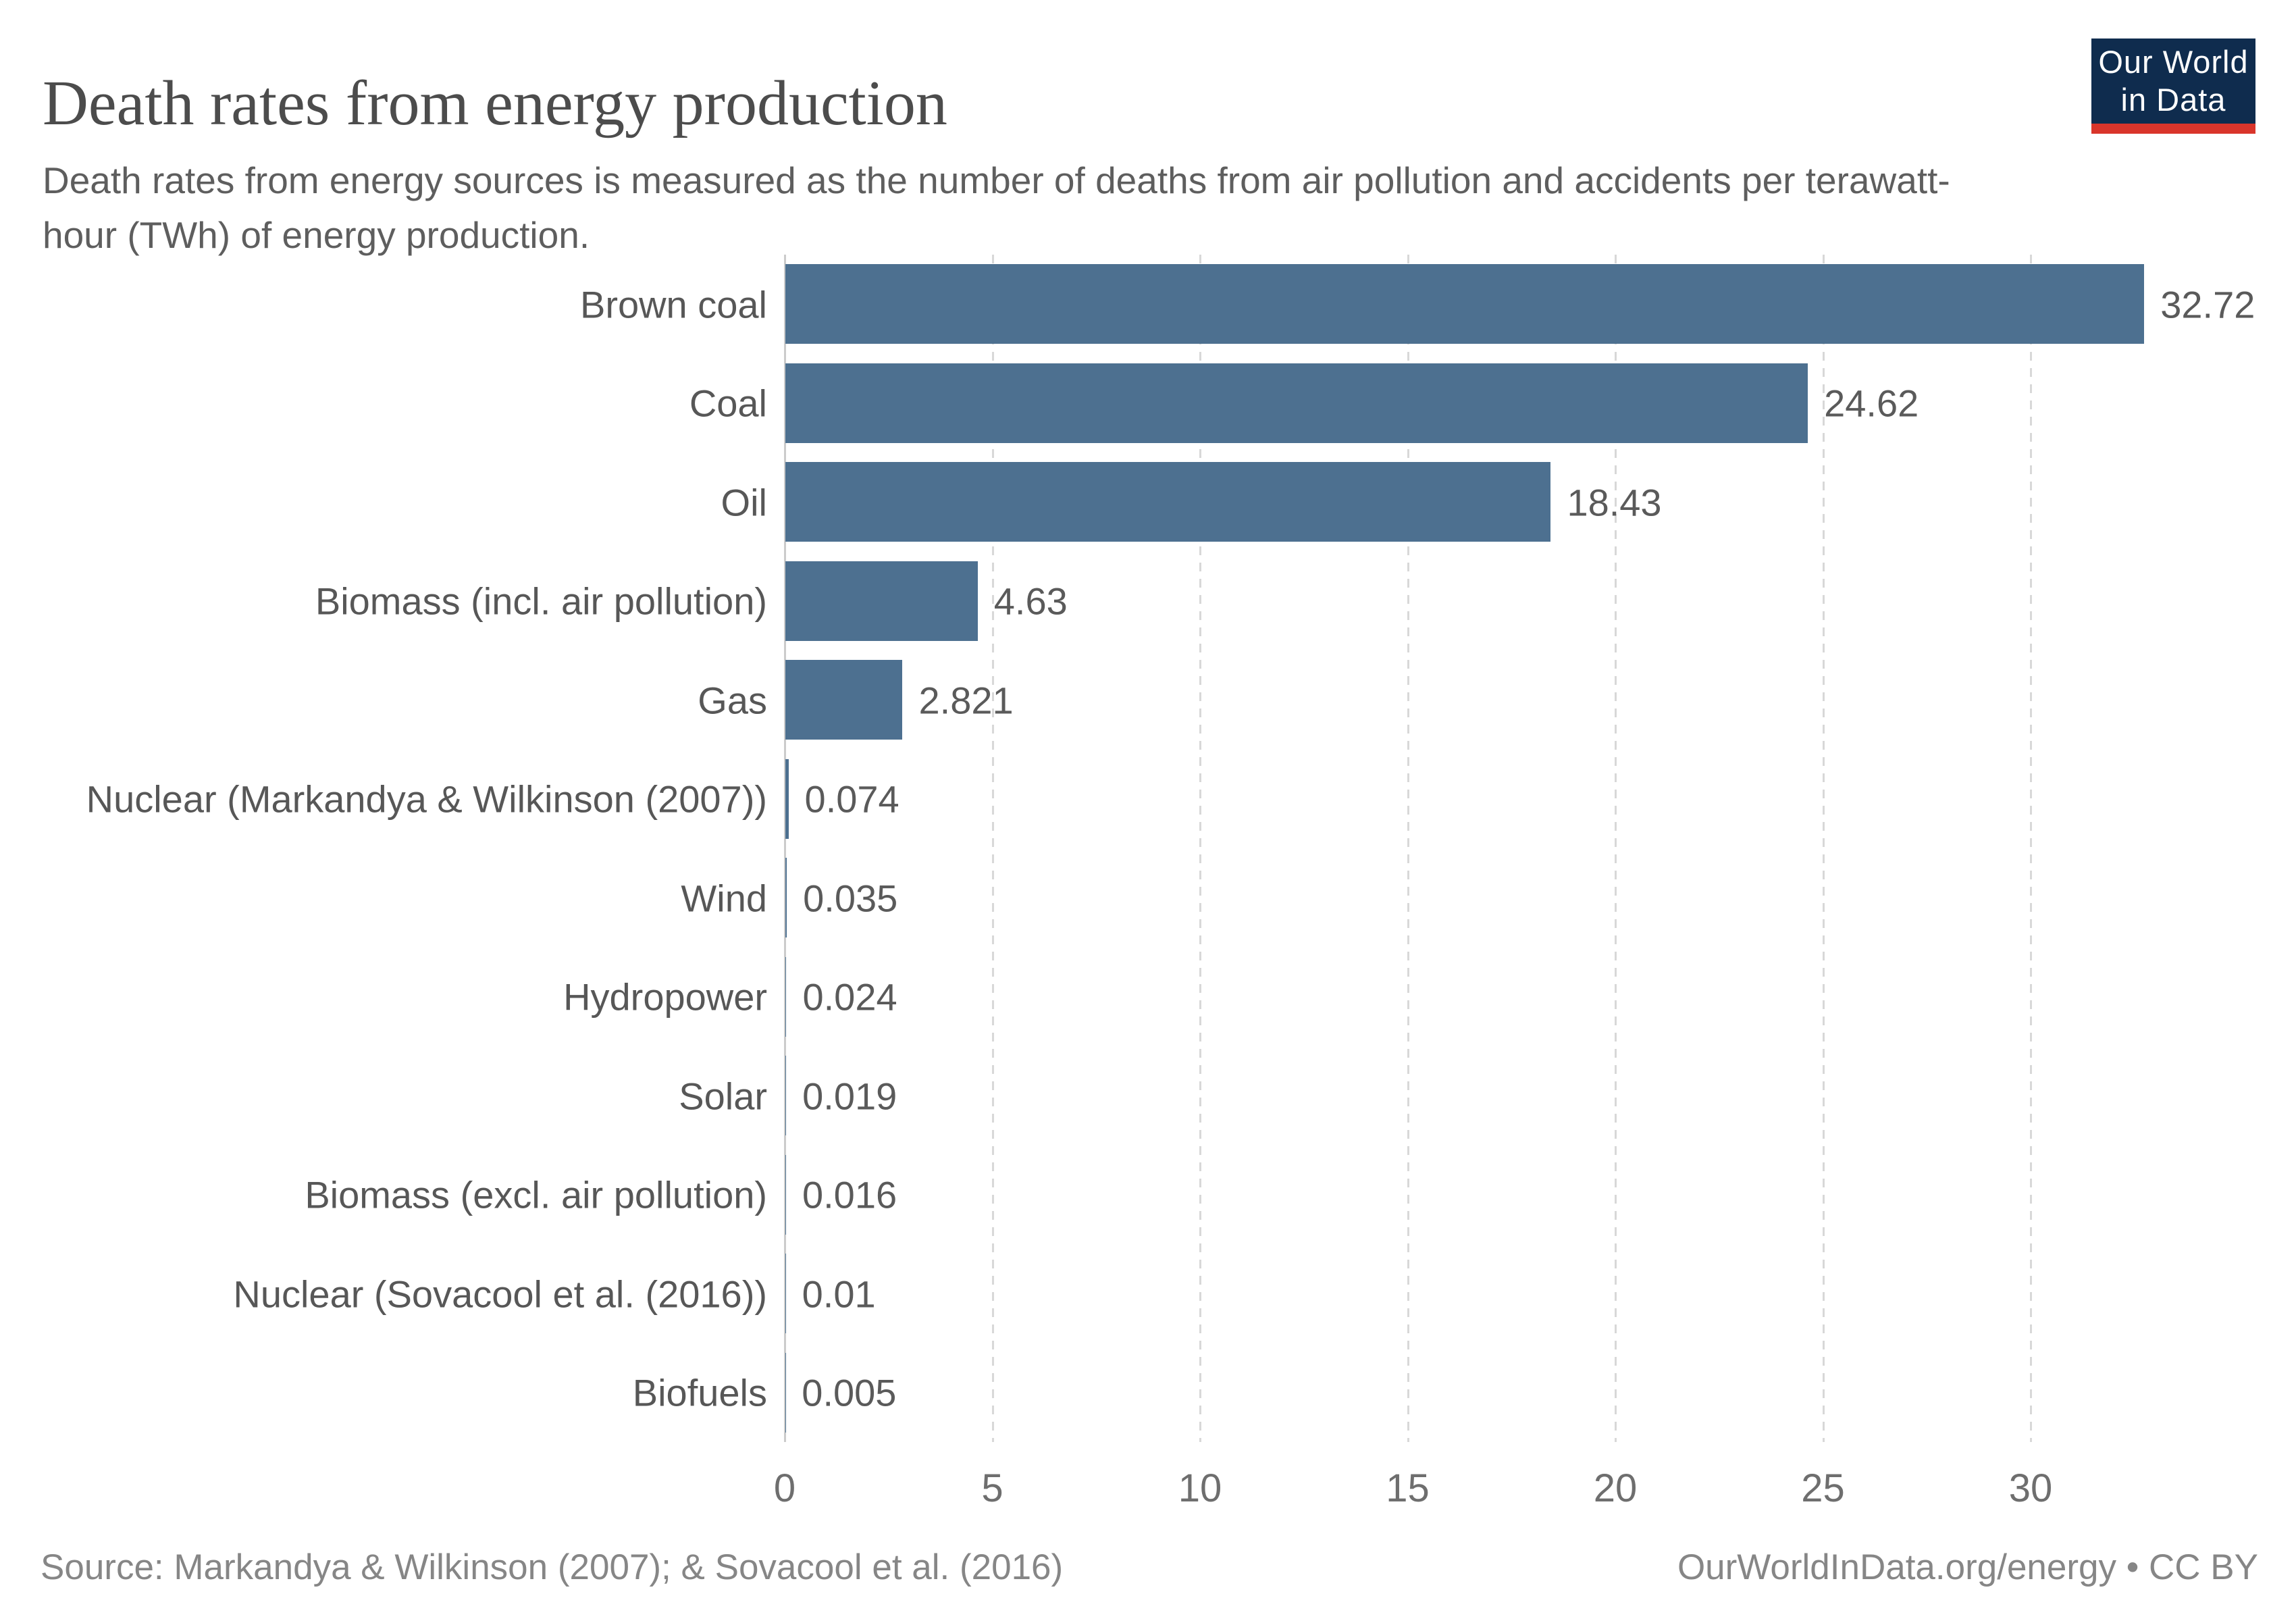 The width and height of the screenshot is (2296, 1621). What do you see at coordinates (1148, 1195) in the screenshot?
I see `bar-row: Biomass (excl. air pollution) 0.016` at bounding box center [1148, 1195].